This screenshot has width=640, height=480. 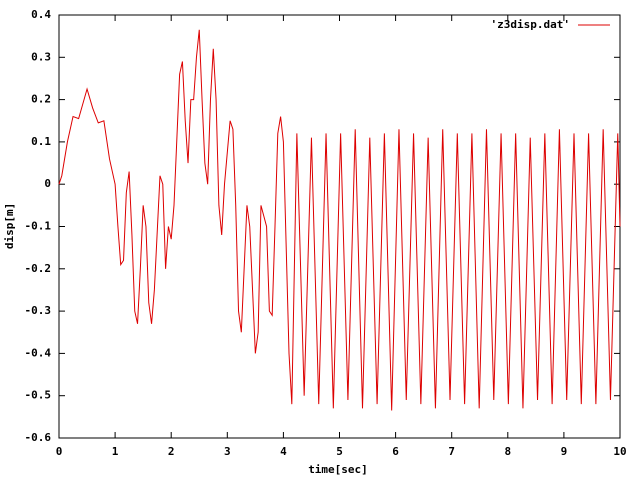 I want to click on y-tick-label: -0.3, so click(x=38, y=310).